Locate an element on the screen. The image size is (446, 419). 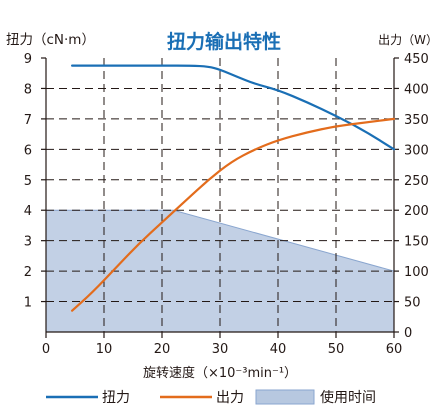
x-tick-label: 20 is located at coordinates (162, 349).